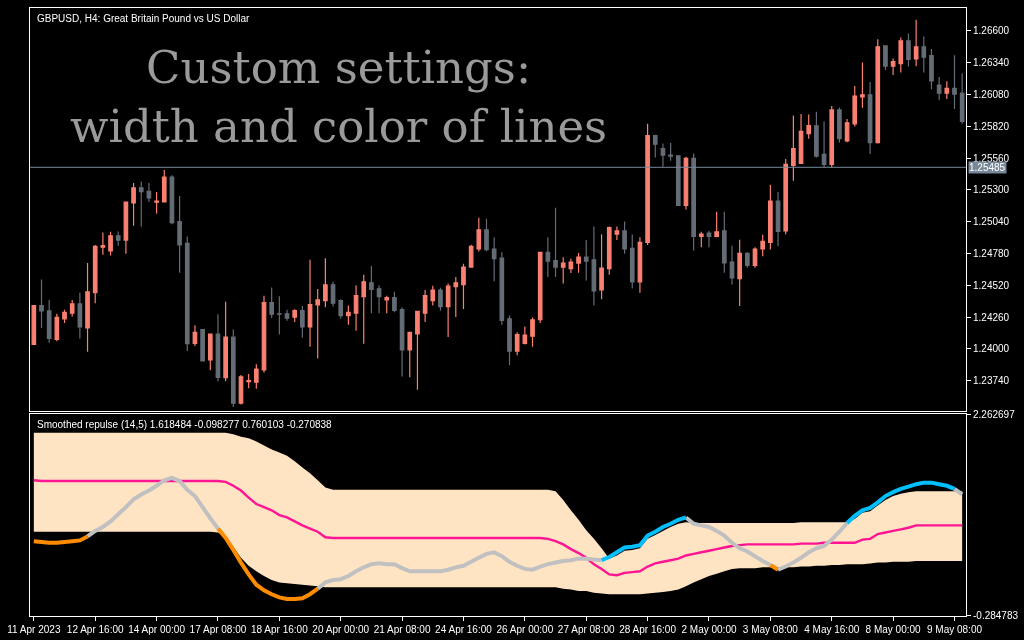  What do you see at coordinates (991, 349) in the screenshot?
I see `y-tick-label: 1.24000` at bounding box center [991, 349].